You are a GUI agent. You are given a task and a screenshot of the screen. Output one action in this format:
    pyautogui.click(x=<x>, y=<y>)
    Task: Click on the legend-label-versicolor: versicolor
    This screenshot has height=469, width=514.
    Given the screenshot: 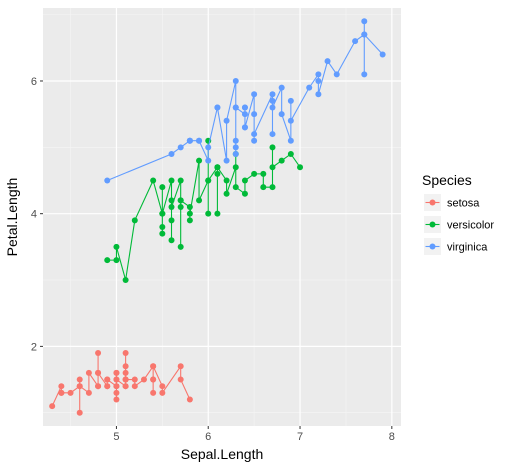 What is the action you would take?
    pyautogui.click(x=470, y=226)
    